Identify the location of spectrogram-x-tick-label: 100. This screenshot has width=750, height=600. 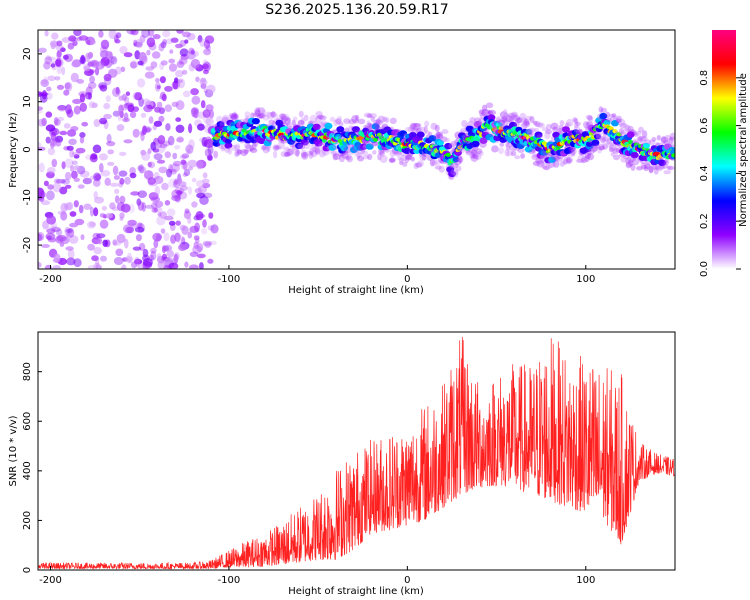
(585, 279).